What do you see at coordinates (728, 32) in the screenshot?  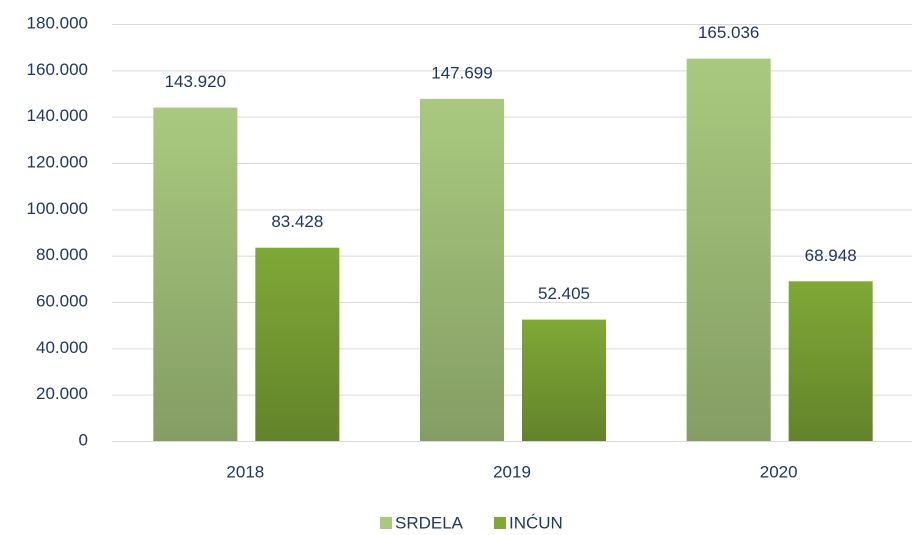 I see `data-label: 165.036` at bounding box center [728, 32].